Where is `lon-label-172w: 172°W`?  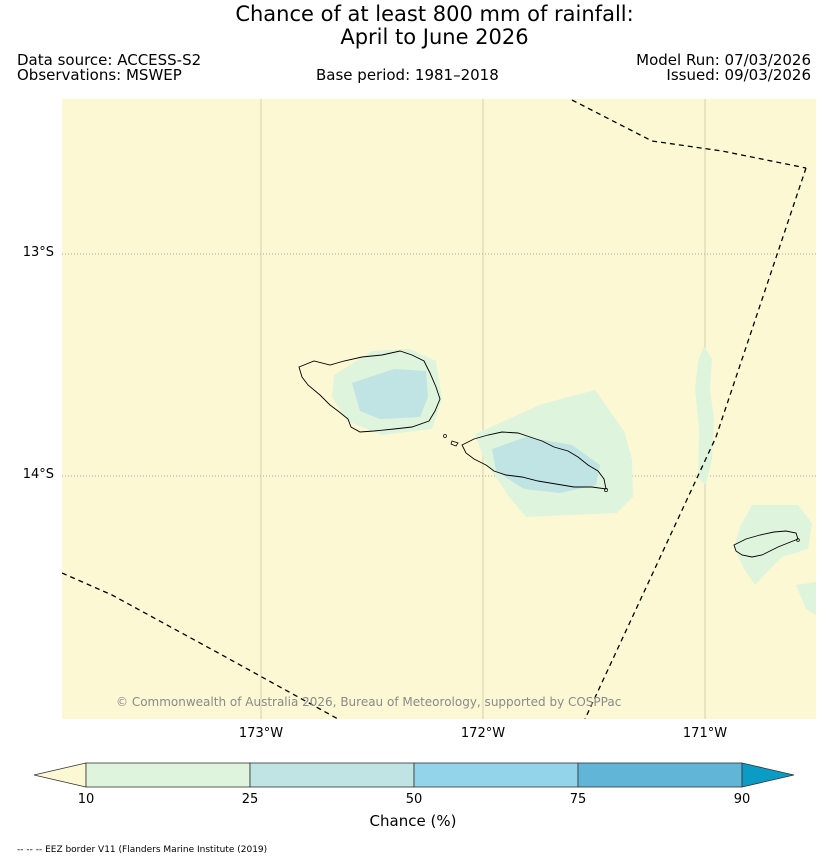
lon-label-172w: 172°W is located at coordinates (483, 733).